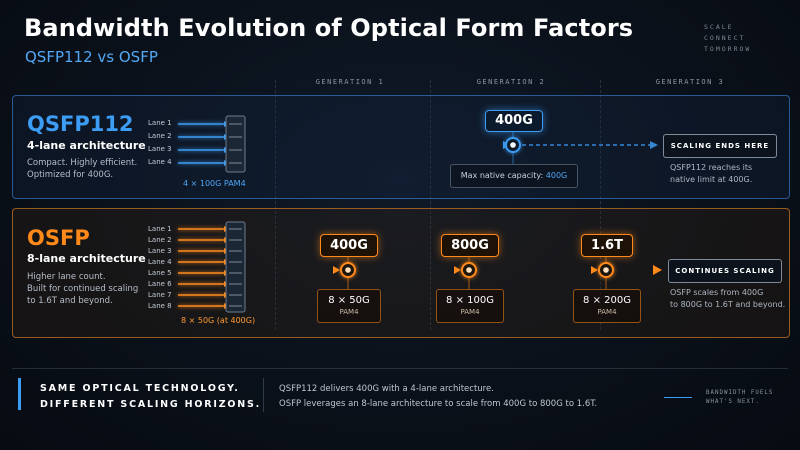 This screenshot has height=450, width=800. What do you see at coordinates (160, 240) in the screenshot?
I see `osfp-lane-label: Lane 2` at bounding box center [160, 240].